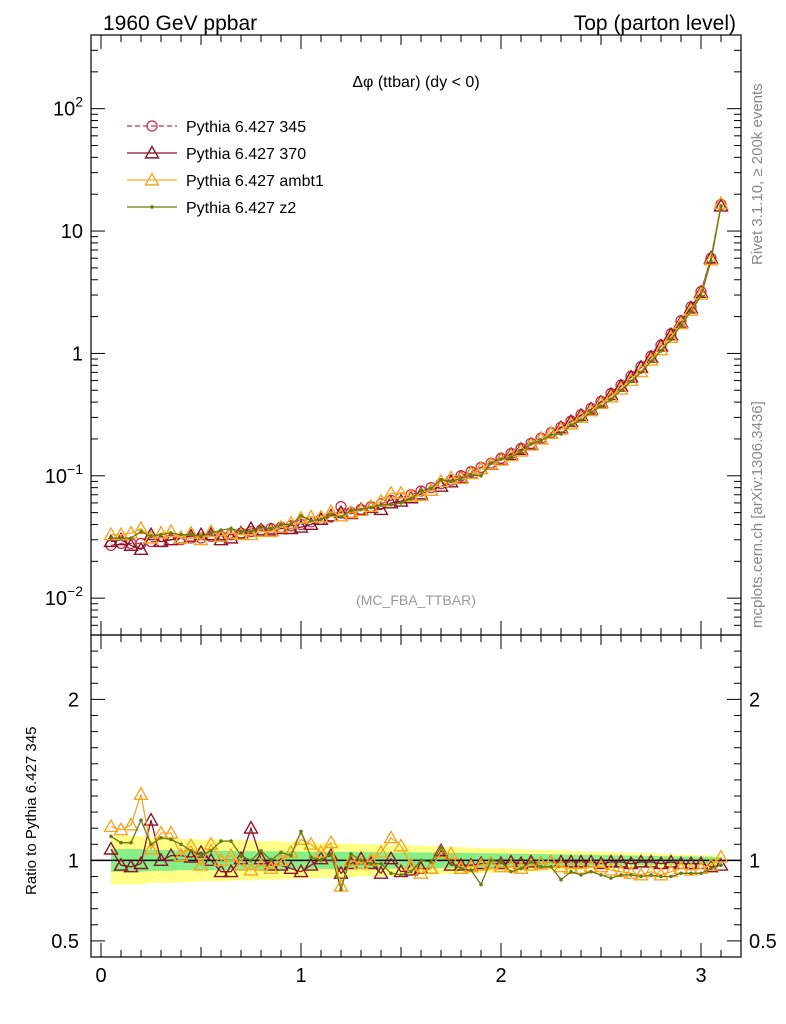 This screenshot has width=786, height=1024. I want to click on x-tick-label: 3, so click(700, 976).